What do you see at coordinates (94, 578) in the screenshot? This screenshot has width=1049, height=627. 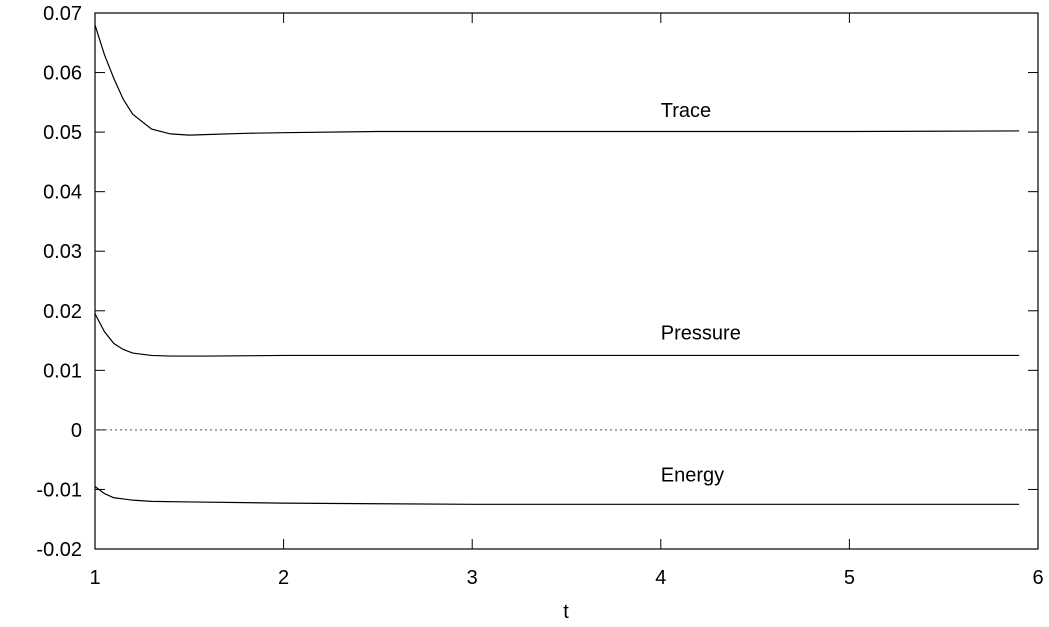 I see `x-tick-label: 1` at bounding box center [94, 578].